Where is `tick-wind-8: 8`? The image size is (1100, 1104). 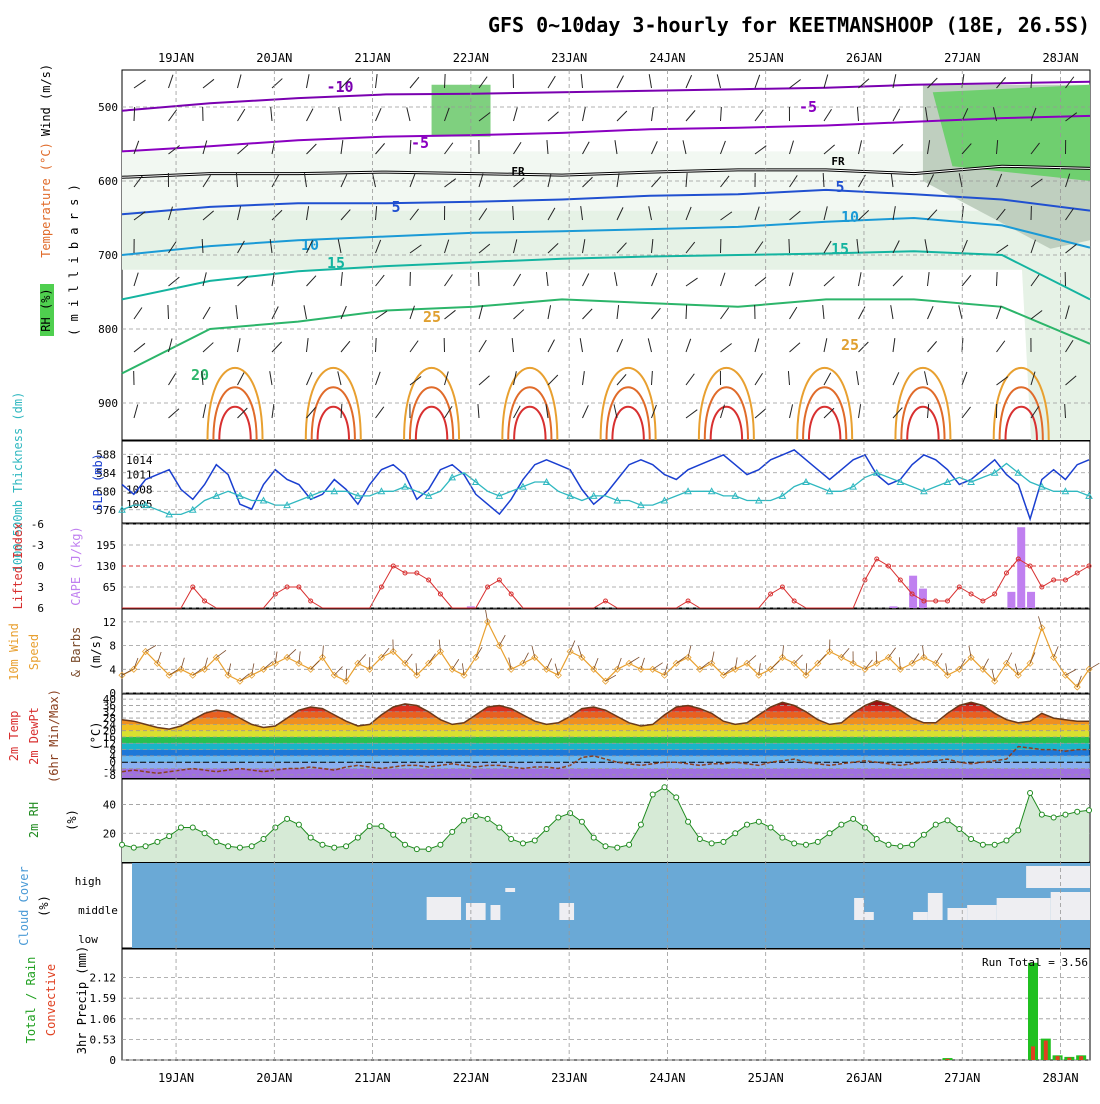
tick-wind-8: 8 is located at coordinates (112, 646).